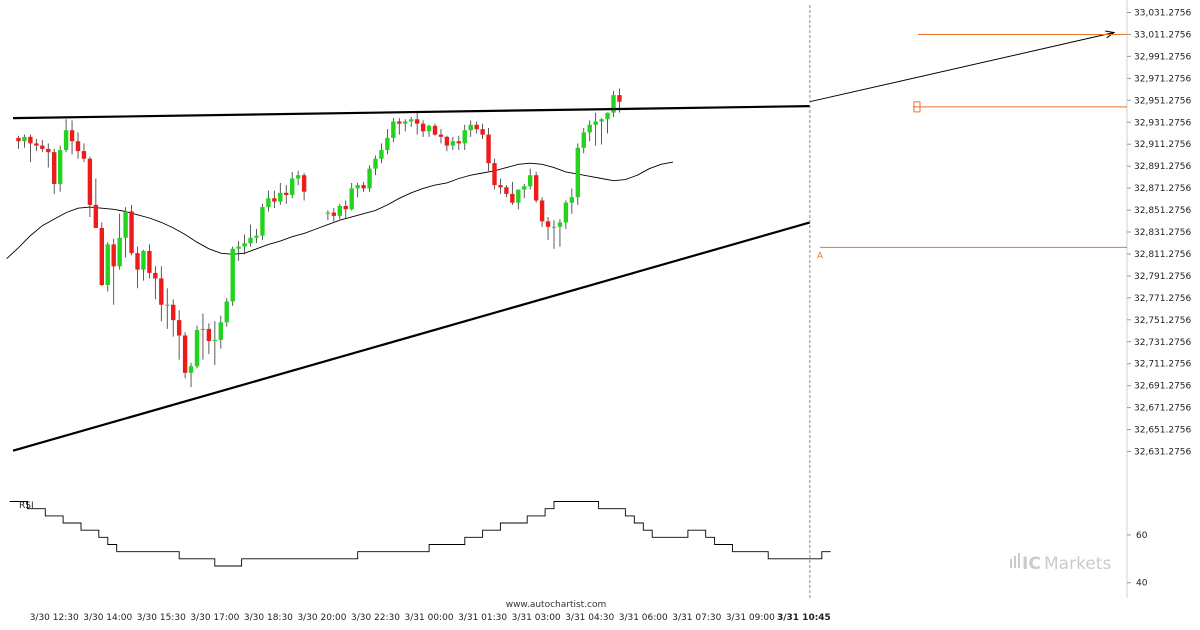 This screenshot has height=630, width=1200. Describe the element at coordinates (1163, 145) in the screenshot. I see `price-tick-label: 32,911.2756` at that location.